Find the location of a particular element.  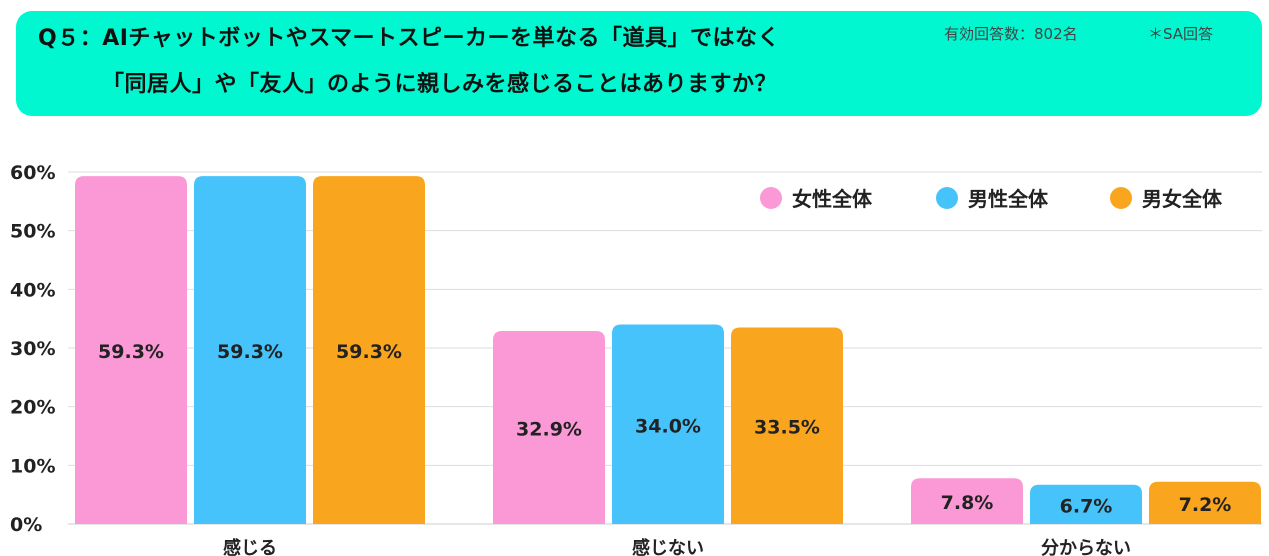

question-line-1: Q５：AIチャットボットやスマートスピーカーを単なる「道具」ではなく is located at coordinates (409, 38).